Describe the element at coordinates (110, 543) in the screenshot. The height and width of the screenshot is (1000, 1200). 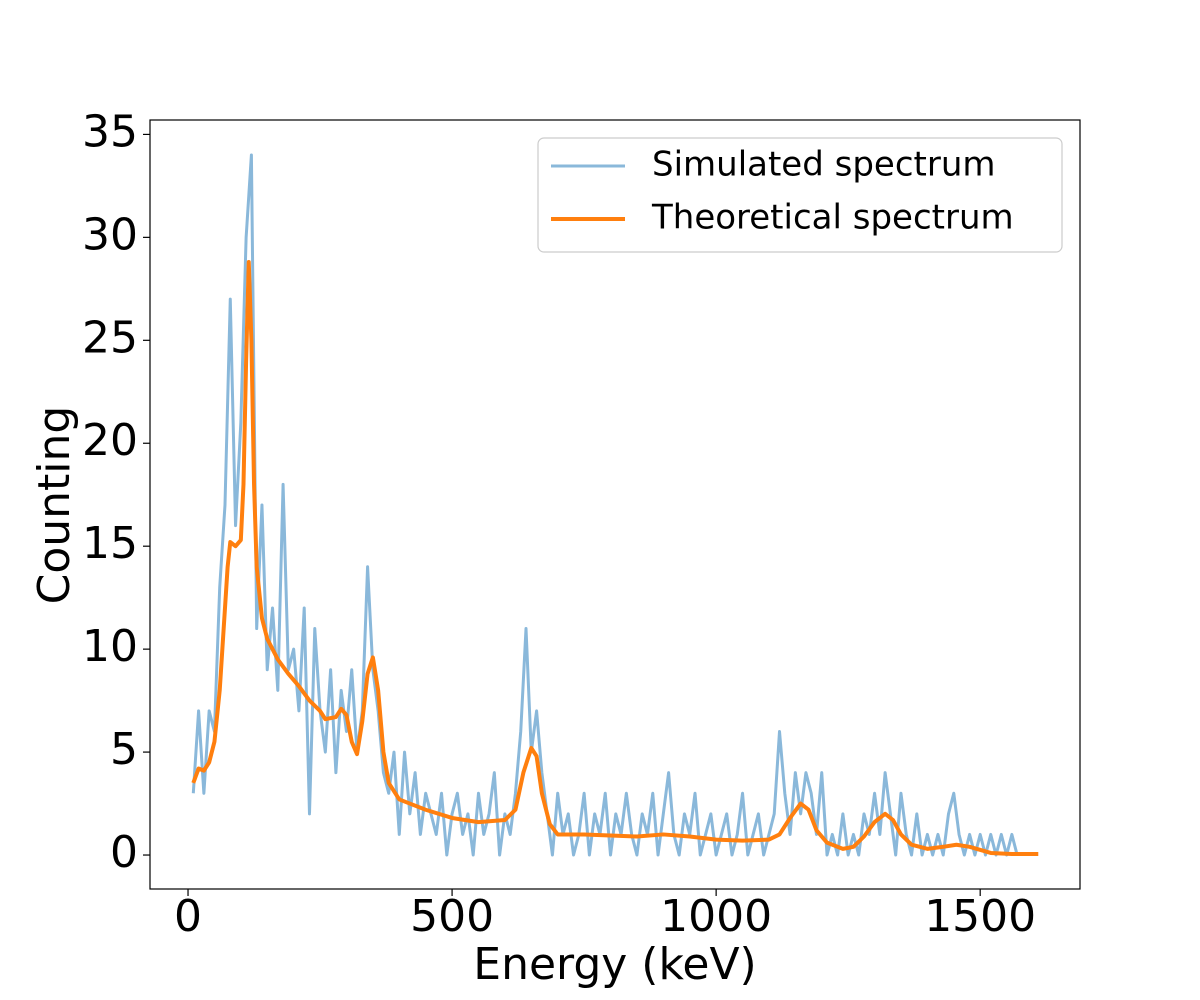
I see `y-tick-label: 15` at that location.